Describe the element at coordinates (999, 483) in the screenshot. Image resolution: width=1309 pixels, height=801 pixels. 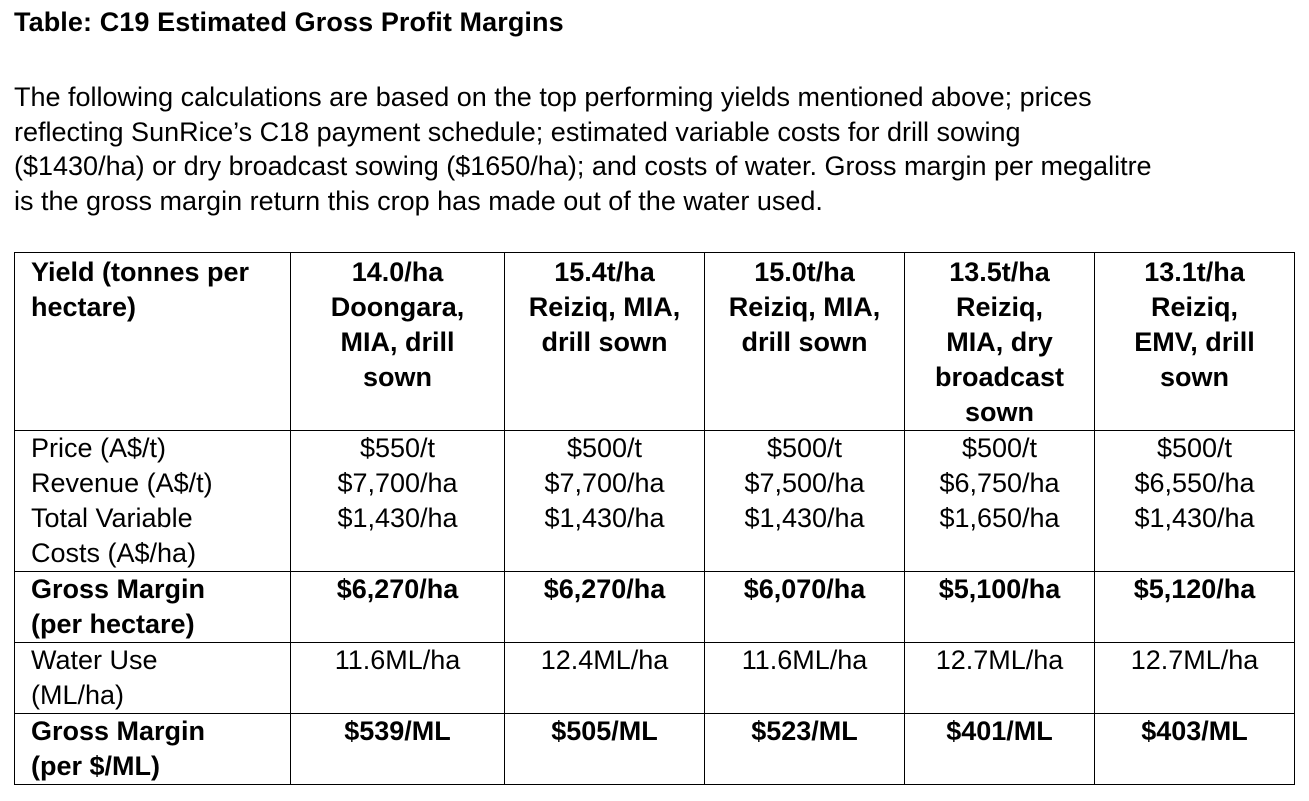
I see `table-cell: $6,750/ha` at that location.